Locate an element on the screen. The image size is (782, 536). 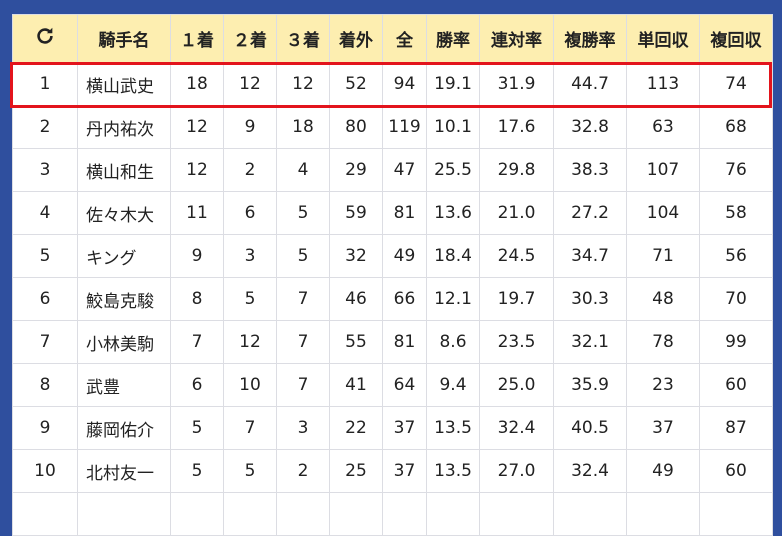
stat-cell: 27.2 is located at coordinates (590, 213).